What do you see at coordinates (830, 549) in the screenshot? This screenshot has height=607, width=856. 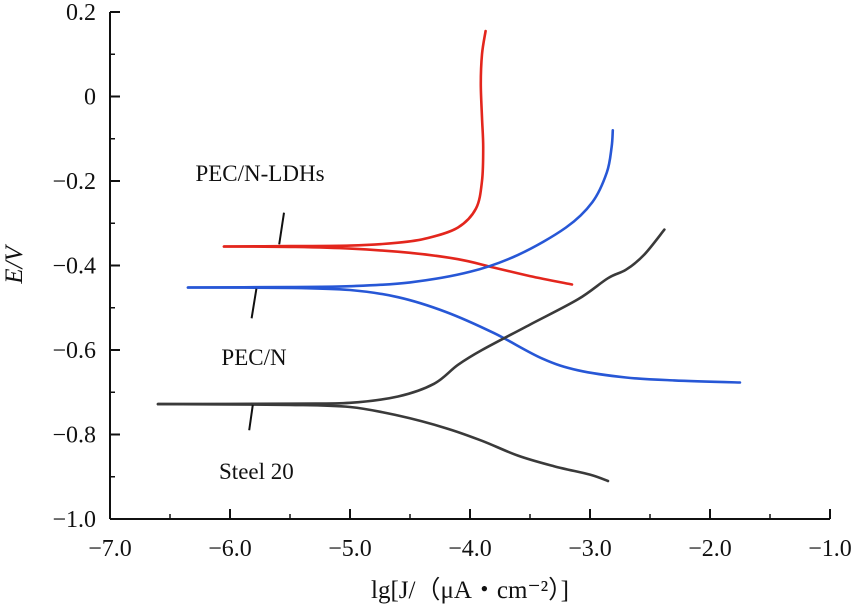 I see `x-tick-label: −1.0` at bounding box center [830, 549].